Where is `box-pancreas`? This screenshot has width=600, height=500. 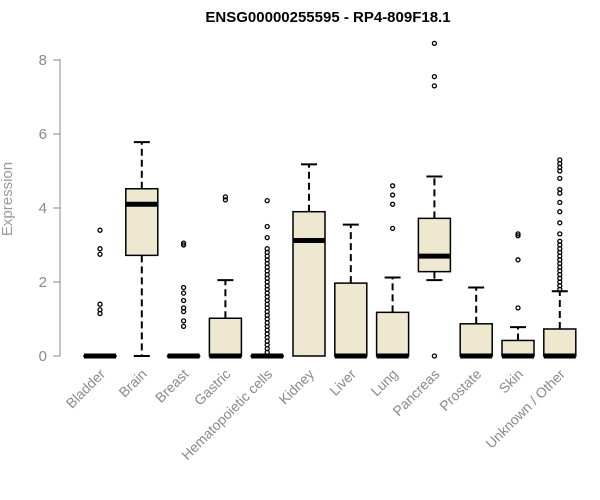
box-pancreas is located at coordinates (434, 199).